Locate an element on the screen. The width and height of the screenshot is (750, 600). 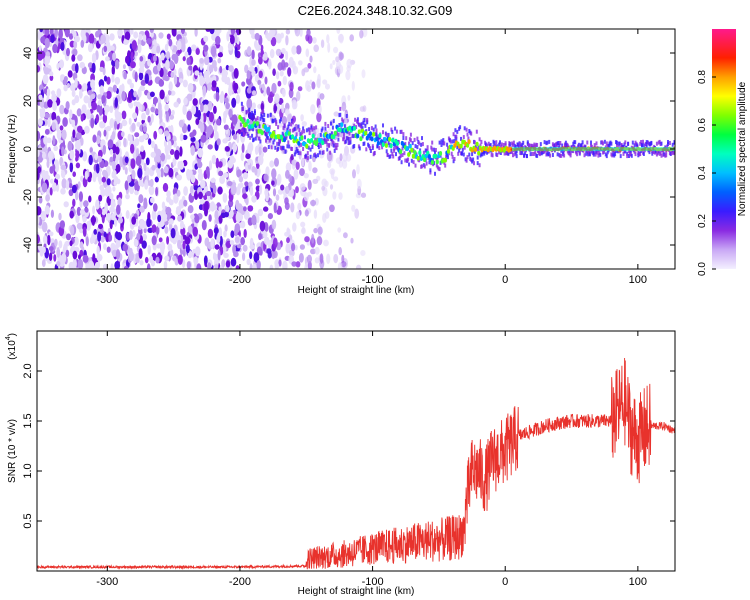
spectrogram-y-axis-label: Frequency (Hz) is located at coordinates (12, 149).